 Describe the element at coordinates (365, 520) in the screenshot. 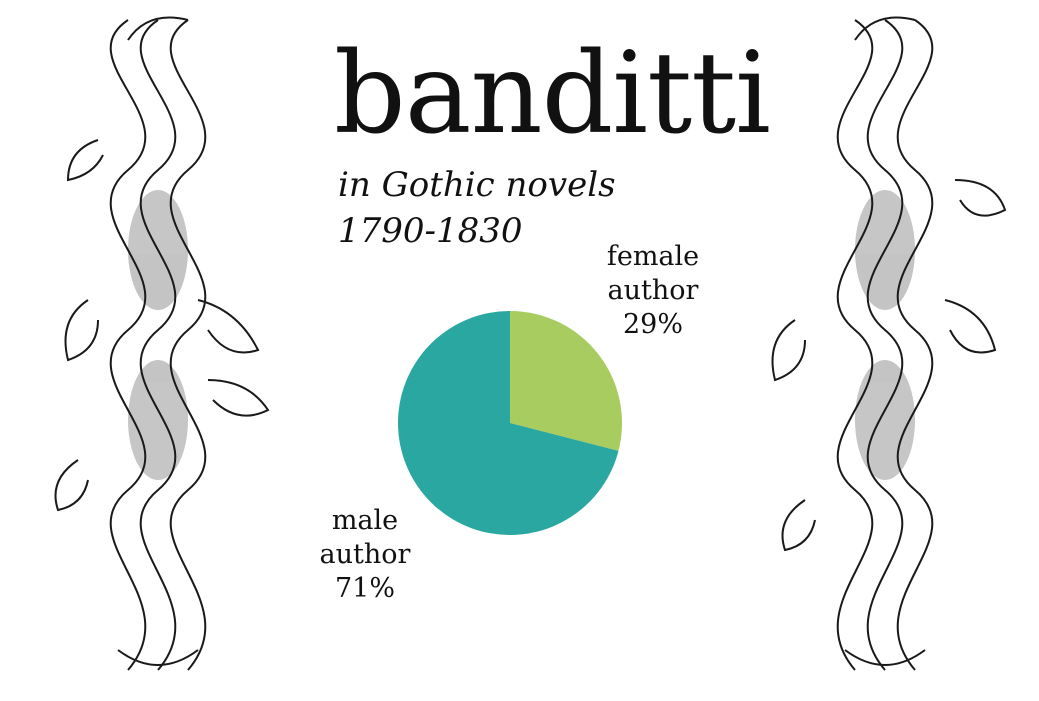

I see `slice-label-male-line1: male` at that location.